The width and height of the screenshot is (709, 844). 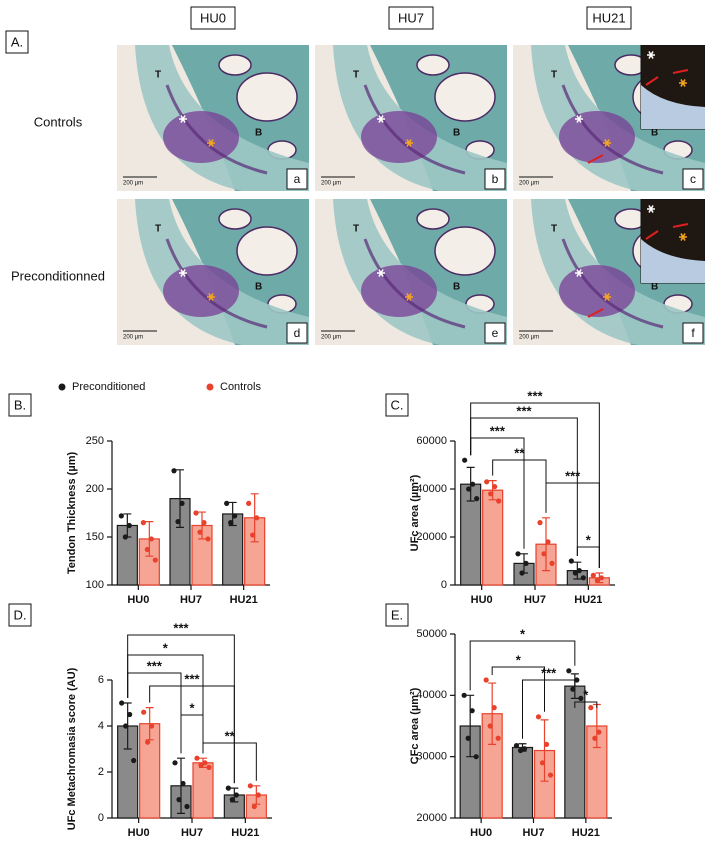 I want to click on y-tick-label: 30000, so click(x=431, y=757).